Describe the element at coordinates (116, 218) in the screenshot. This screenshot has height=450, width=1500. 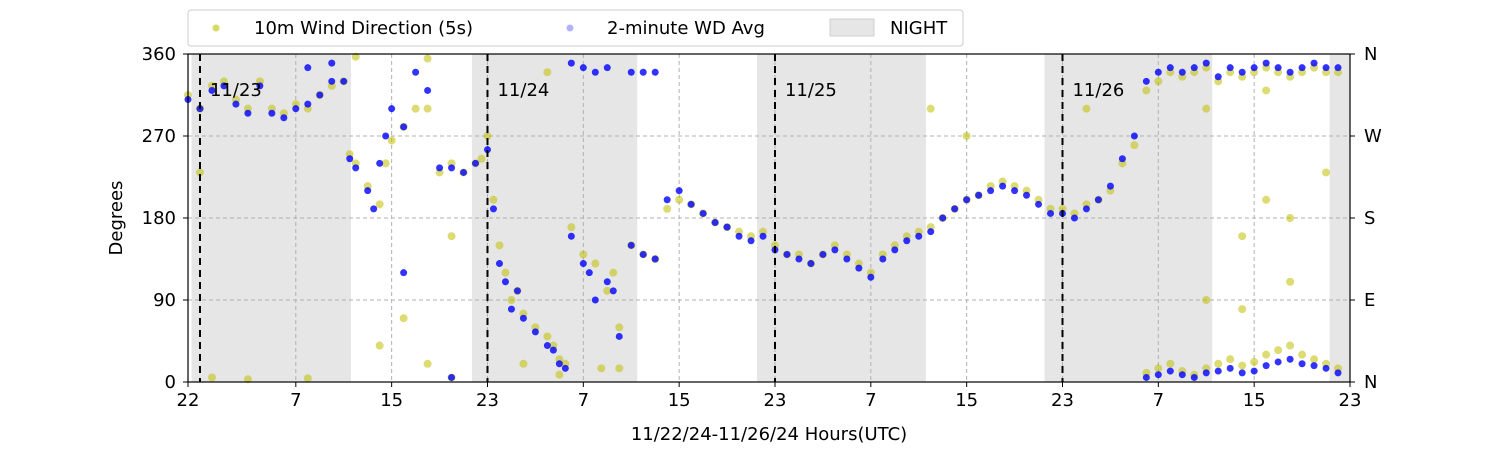
I see `y-axis-label: Degrees` at that location.